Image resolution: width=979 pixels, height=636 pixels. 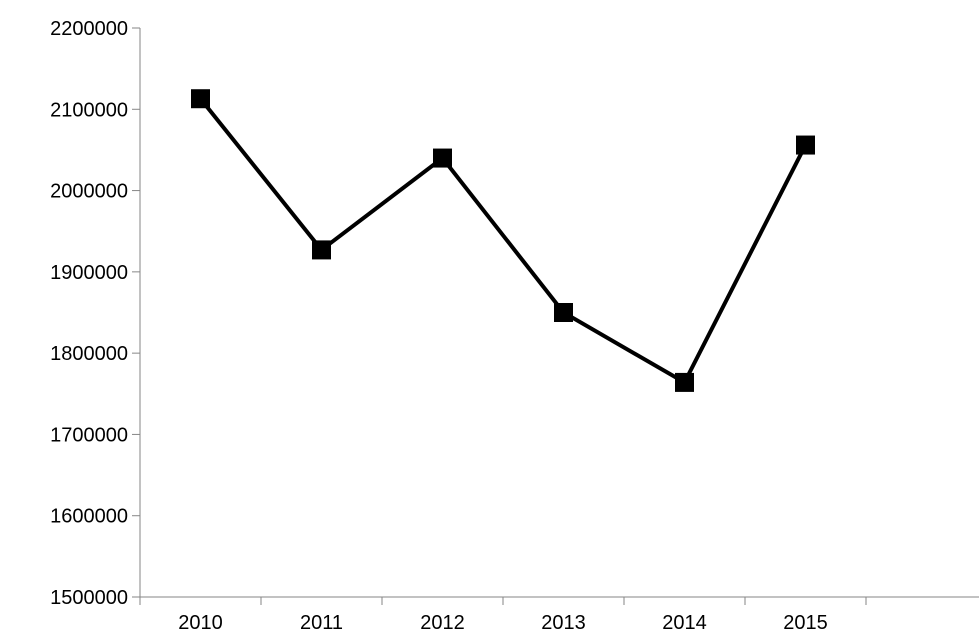 I want to click on x-tick-label: 2011, so click(x=321, y=623).